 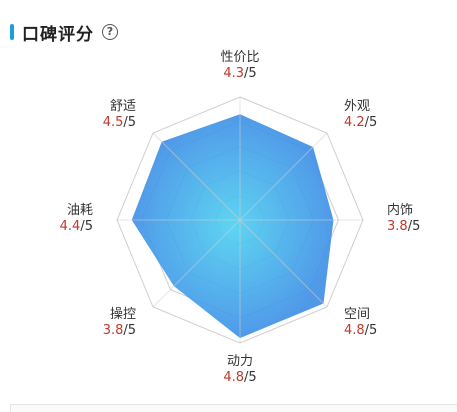 What do you see at coordinates (110, 32) in the screenshot?
I see `help-icon: ?` at bounding box center [110, 32].